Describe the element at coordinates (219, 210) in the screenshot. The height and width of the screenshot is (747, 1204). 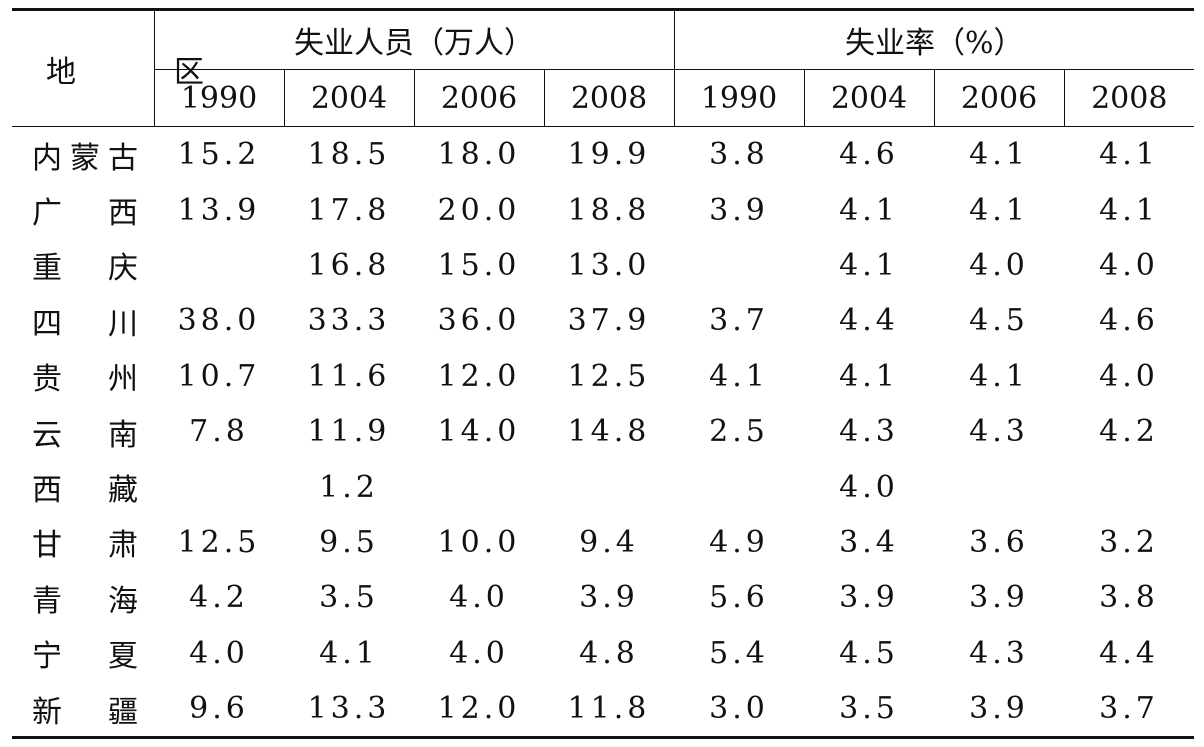
I see `unemployed-cell: 13.9` at that location.